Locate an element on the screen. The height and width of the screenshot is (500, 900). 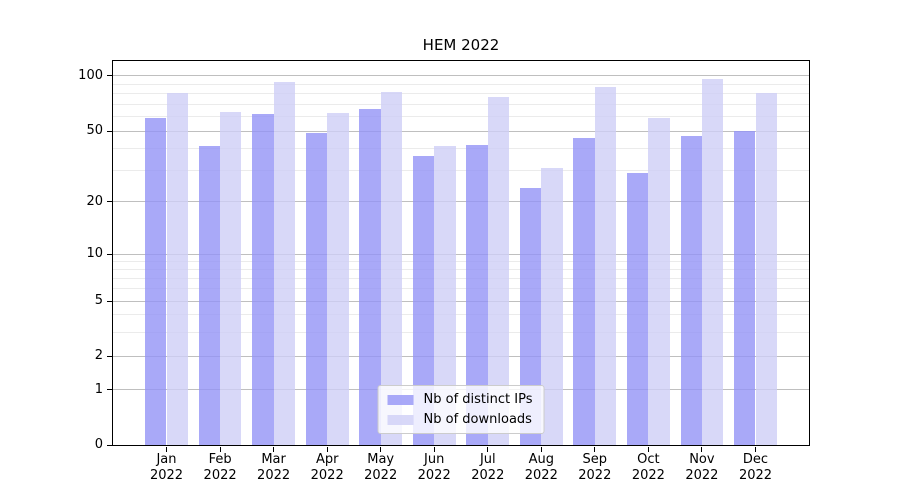
y-axis-tick-label: 5 is located at coordinates (98, 301).